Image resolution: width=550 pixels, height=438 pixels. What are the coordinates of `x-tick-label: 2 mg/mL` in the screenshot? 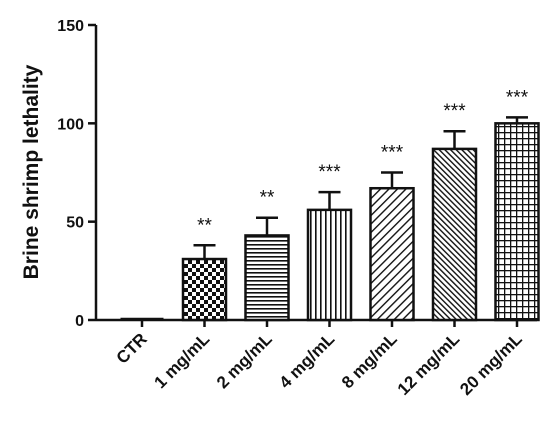 It's located at (244, 360).